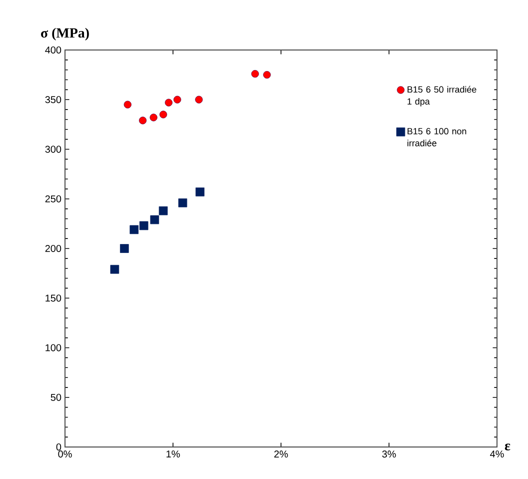 The height and width of the screenshot is (479, 528). I want to click on x-tick-label: 2%, so click(281, 454).